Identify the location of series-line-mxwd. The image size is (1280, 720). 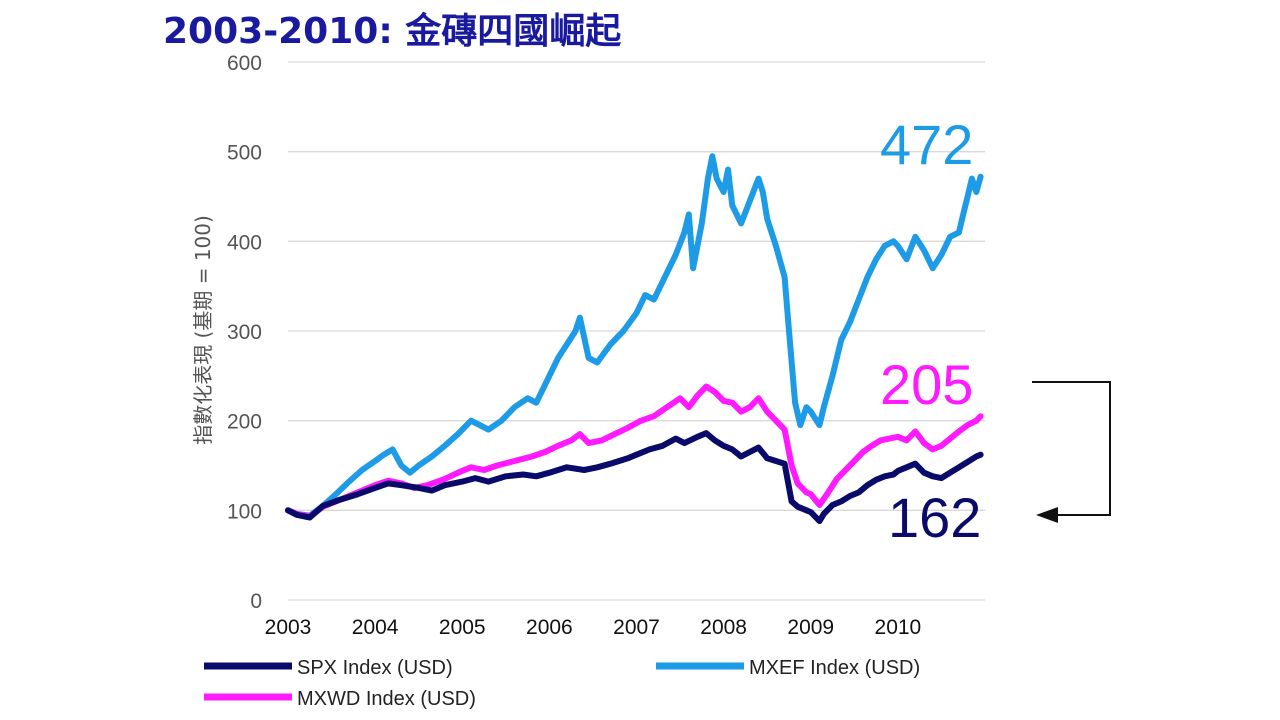
(634, 451).